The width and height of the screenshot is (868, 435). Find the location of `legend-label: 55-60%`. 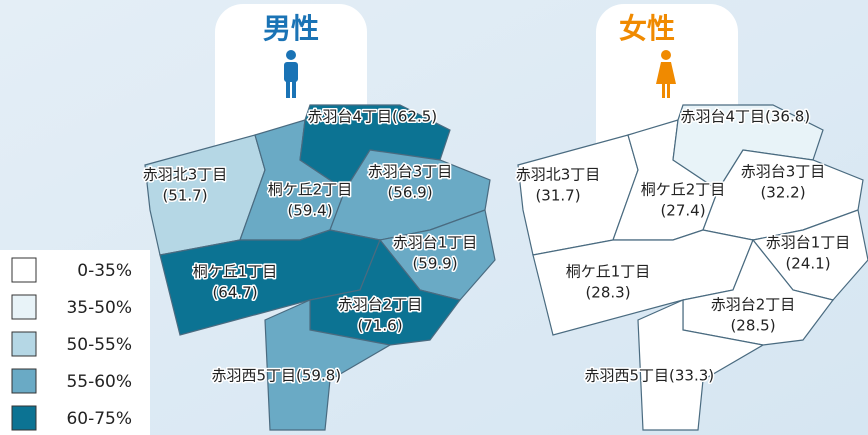

legend-label: 55-60% is located at coordinates (99, 382).